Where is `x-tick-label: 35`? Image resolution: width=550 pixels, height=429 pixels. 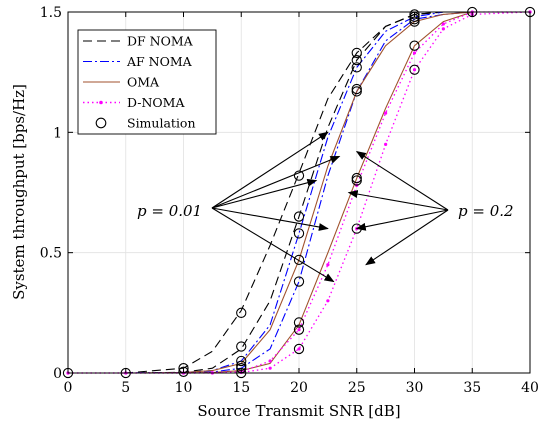 x-tick-label: 35 is located at coordinates (472, 388).